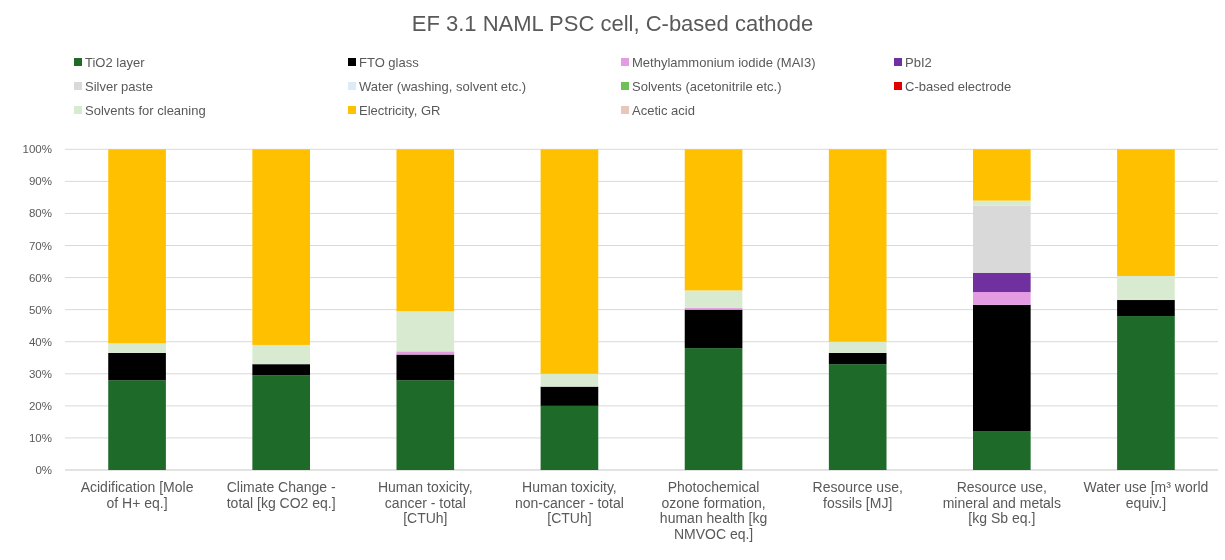  Describe the element at coordinates (713, 510) in the screenshot. I see `x-tick-label: Photochemical ozone formation, human health [kg NMVOC eq.]` at that location.